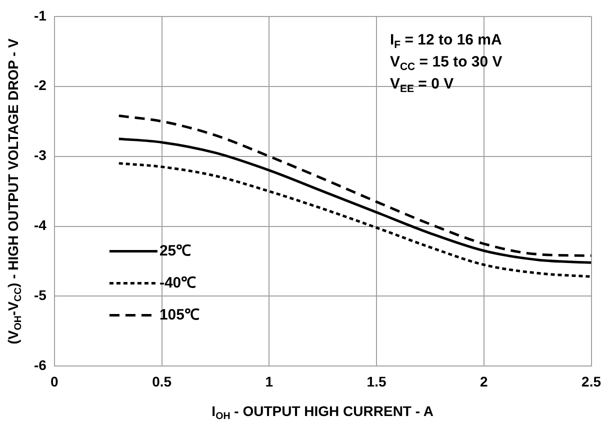  I want to click on legend-label: 105℃, so click(179, 315).